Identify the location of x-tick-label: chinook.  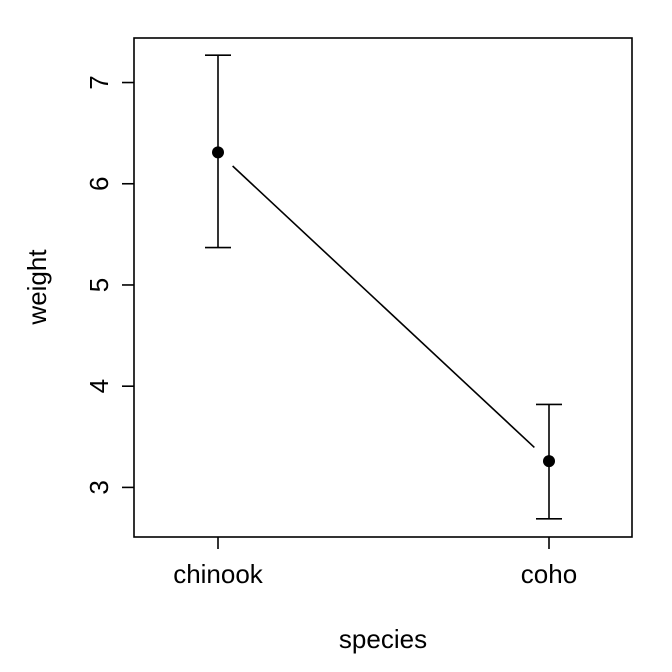
(218, 574).